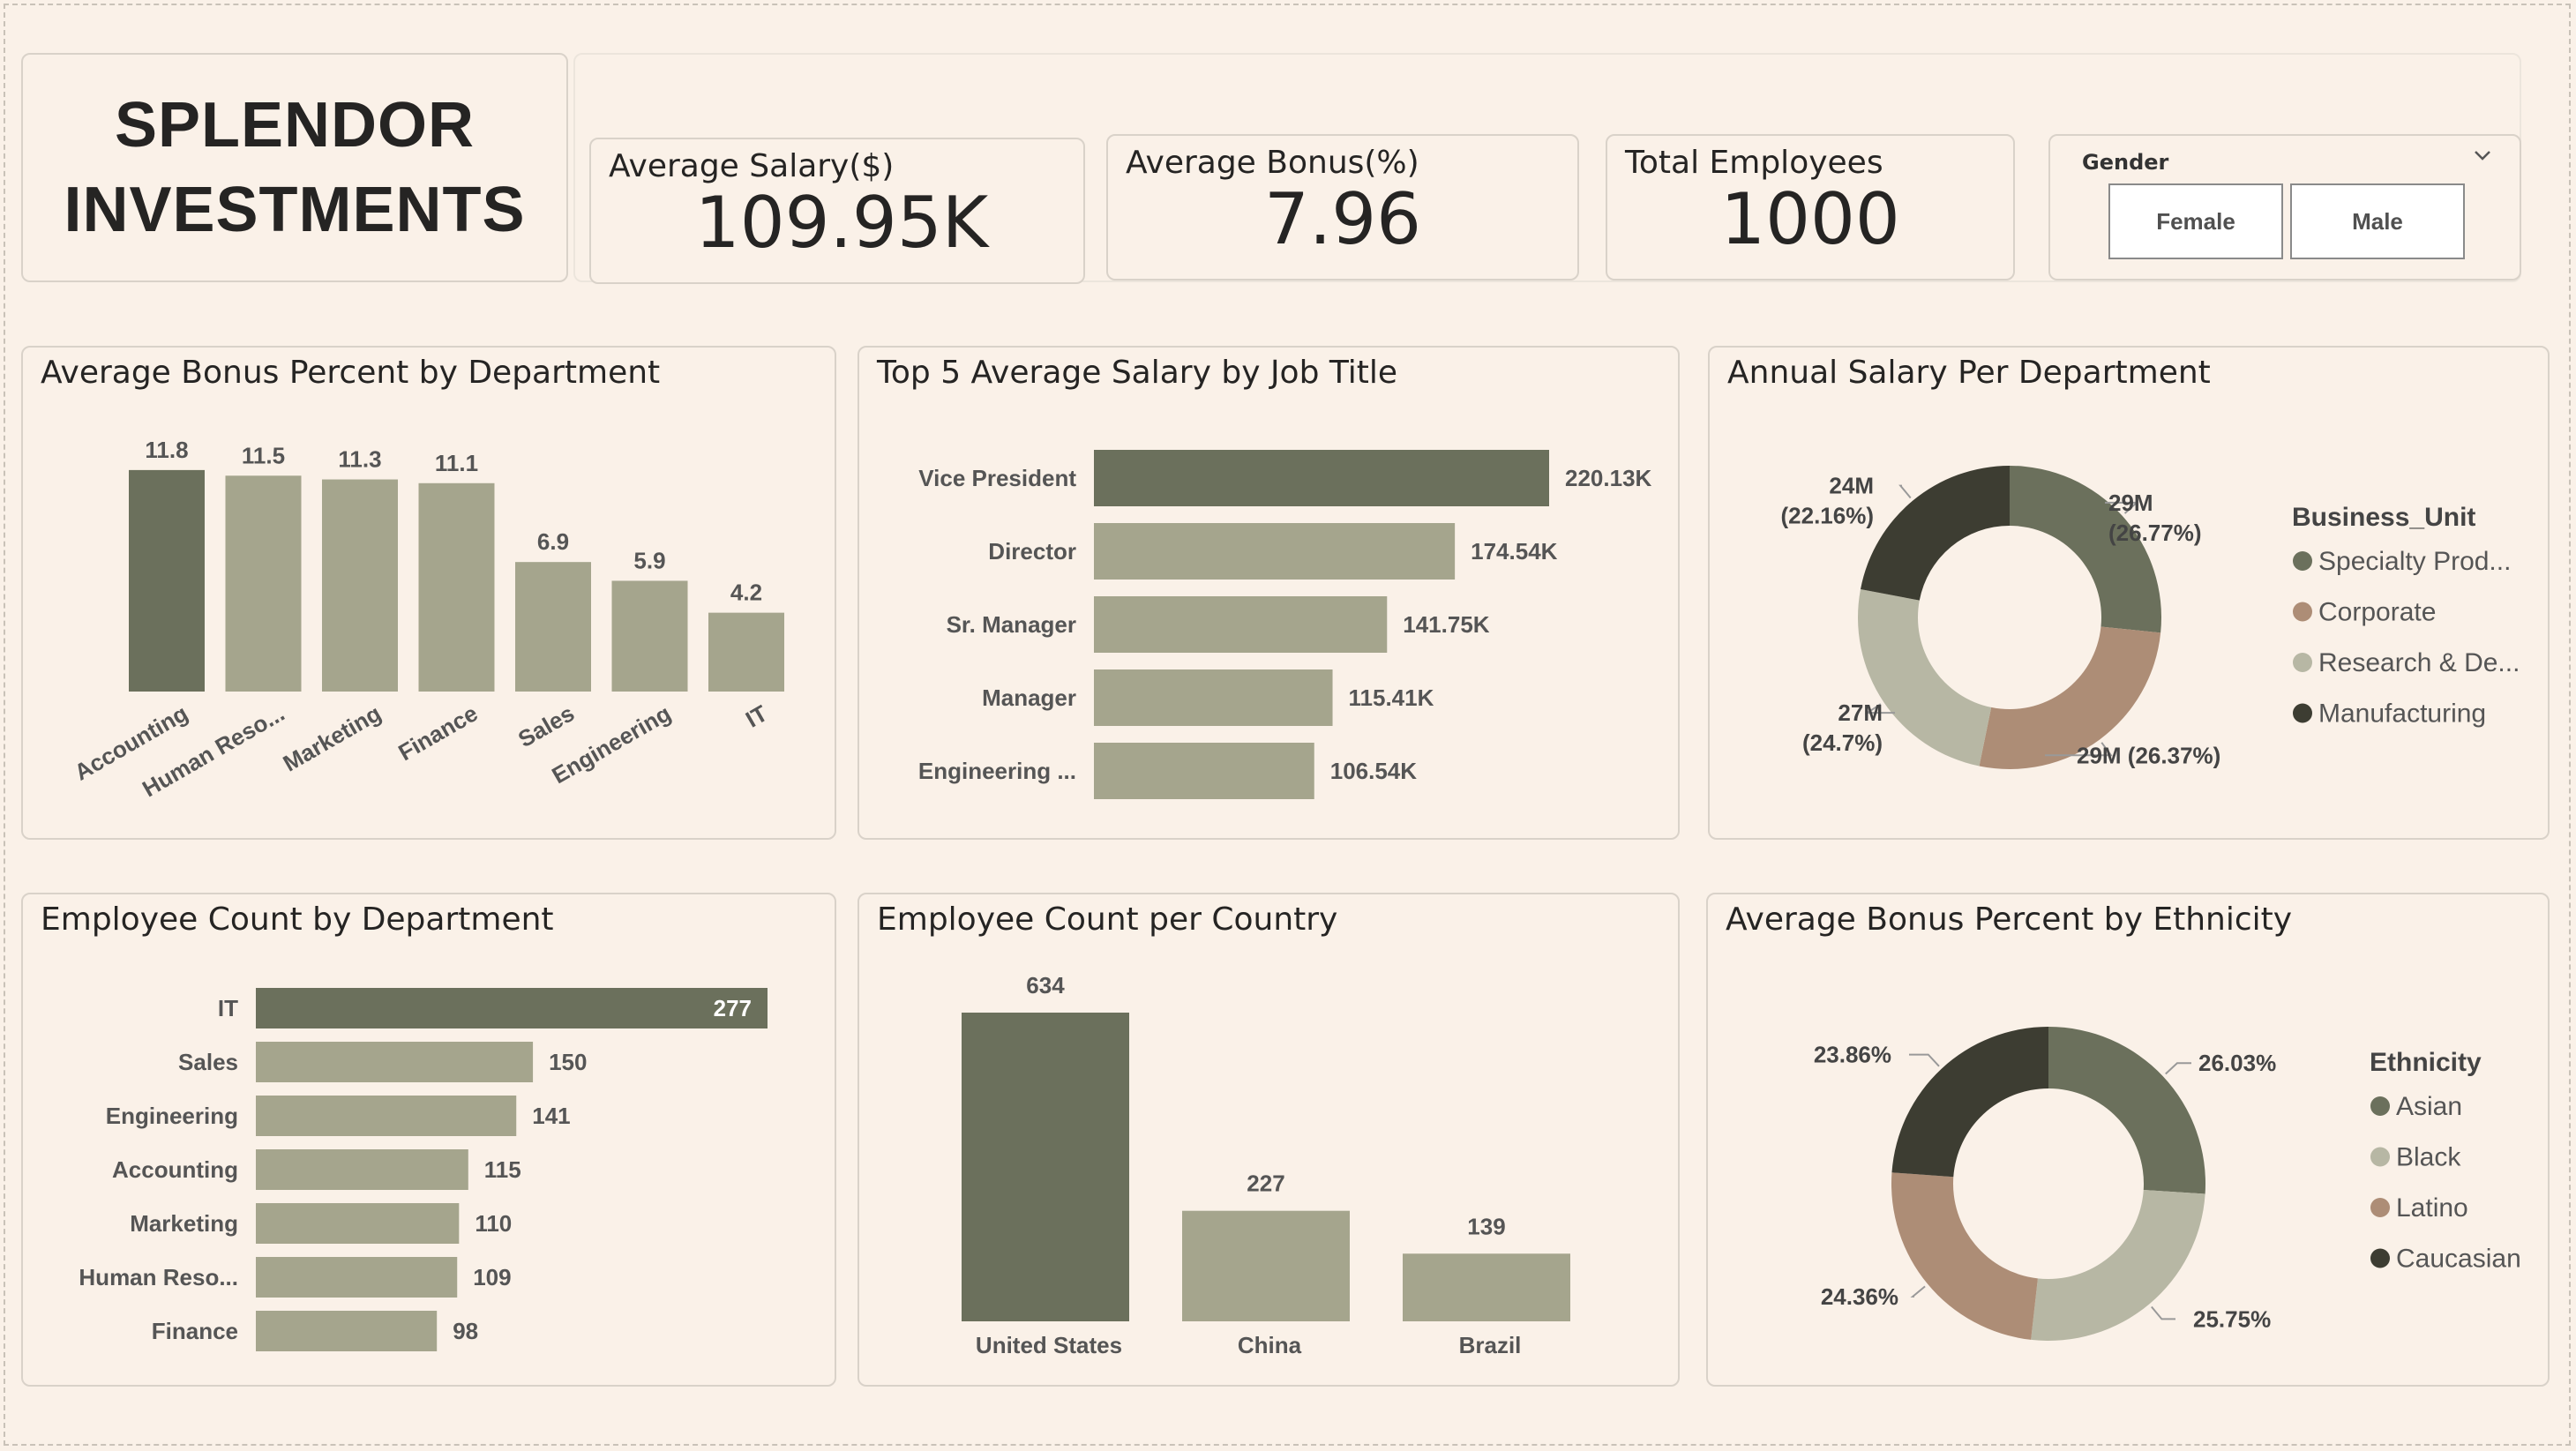 This screenshot has height=1451, width=2576. What do you see at coordinates (2149, 755) in the screenshot?
I see `data-label: 29M (26.37%)` at bounding box center [2149, 755].